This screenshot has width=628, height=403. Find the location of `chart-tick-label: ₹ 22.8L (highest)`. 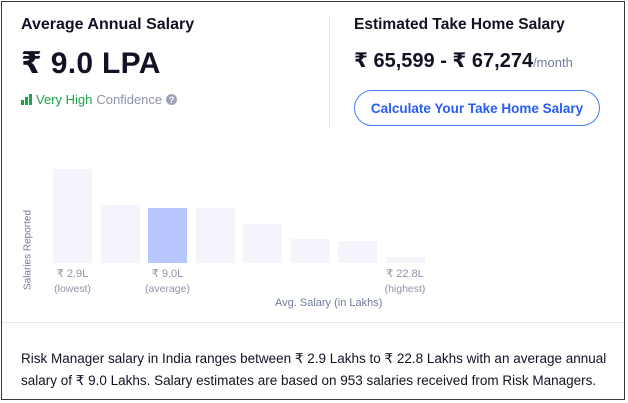

chart-tick-label: ₹ 22.8L (highest) is located at coordinates (405, 281).